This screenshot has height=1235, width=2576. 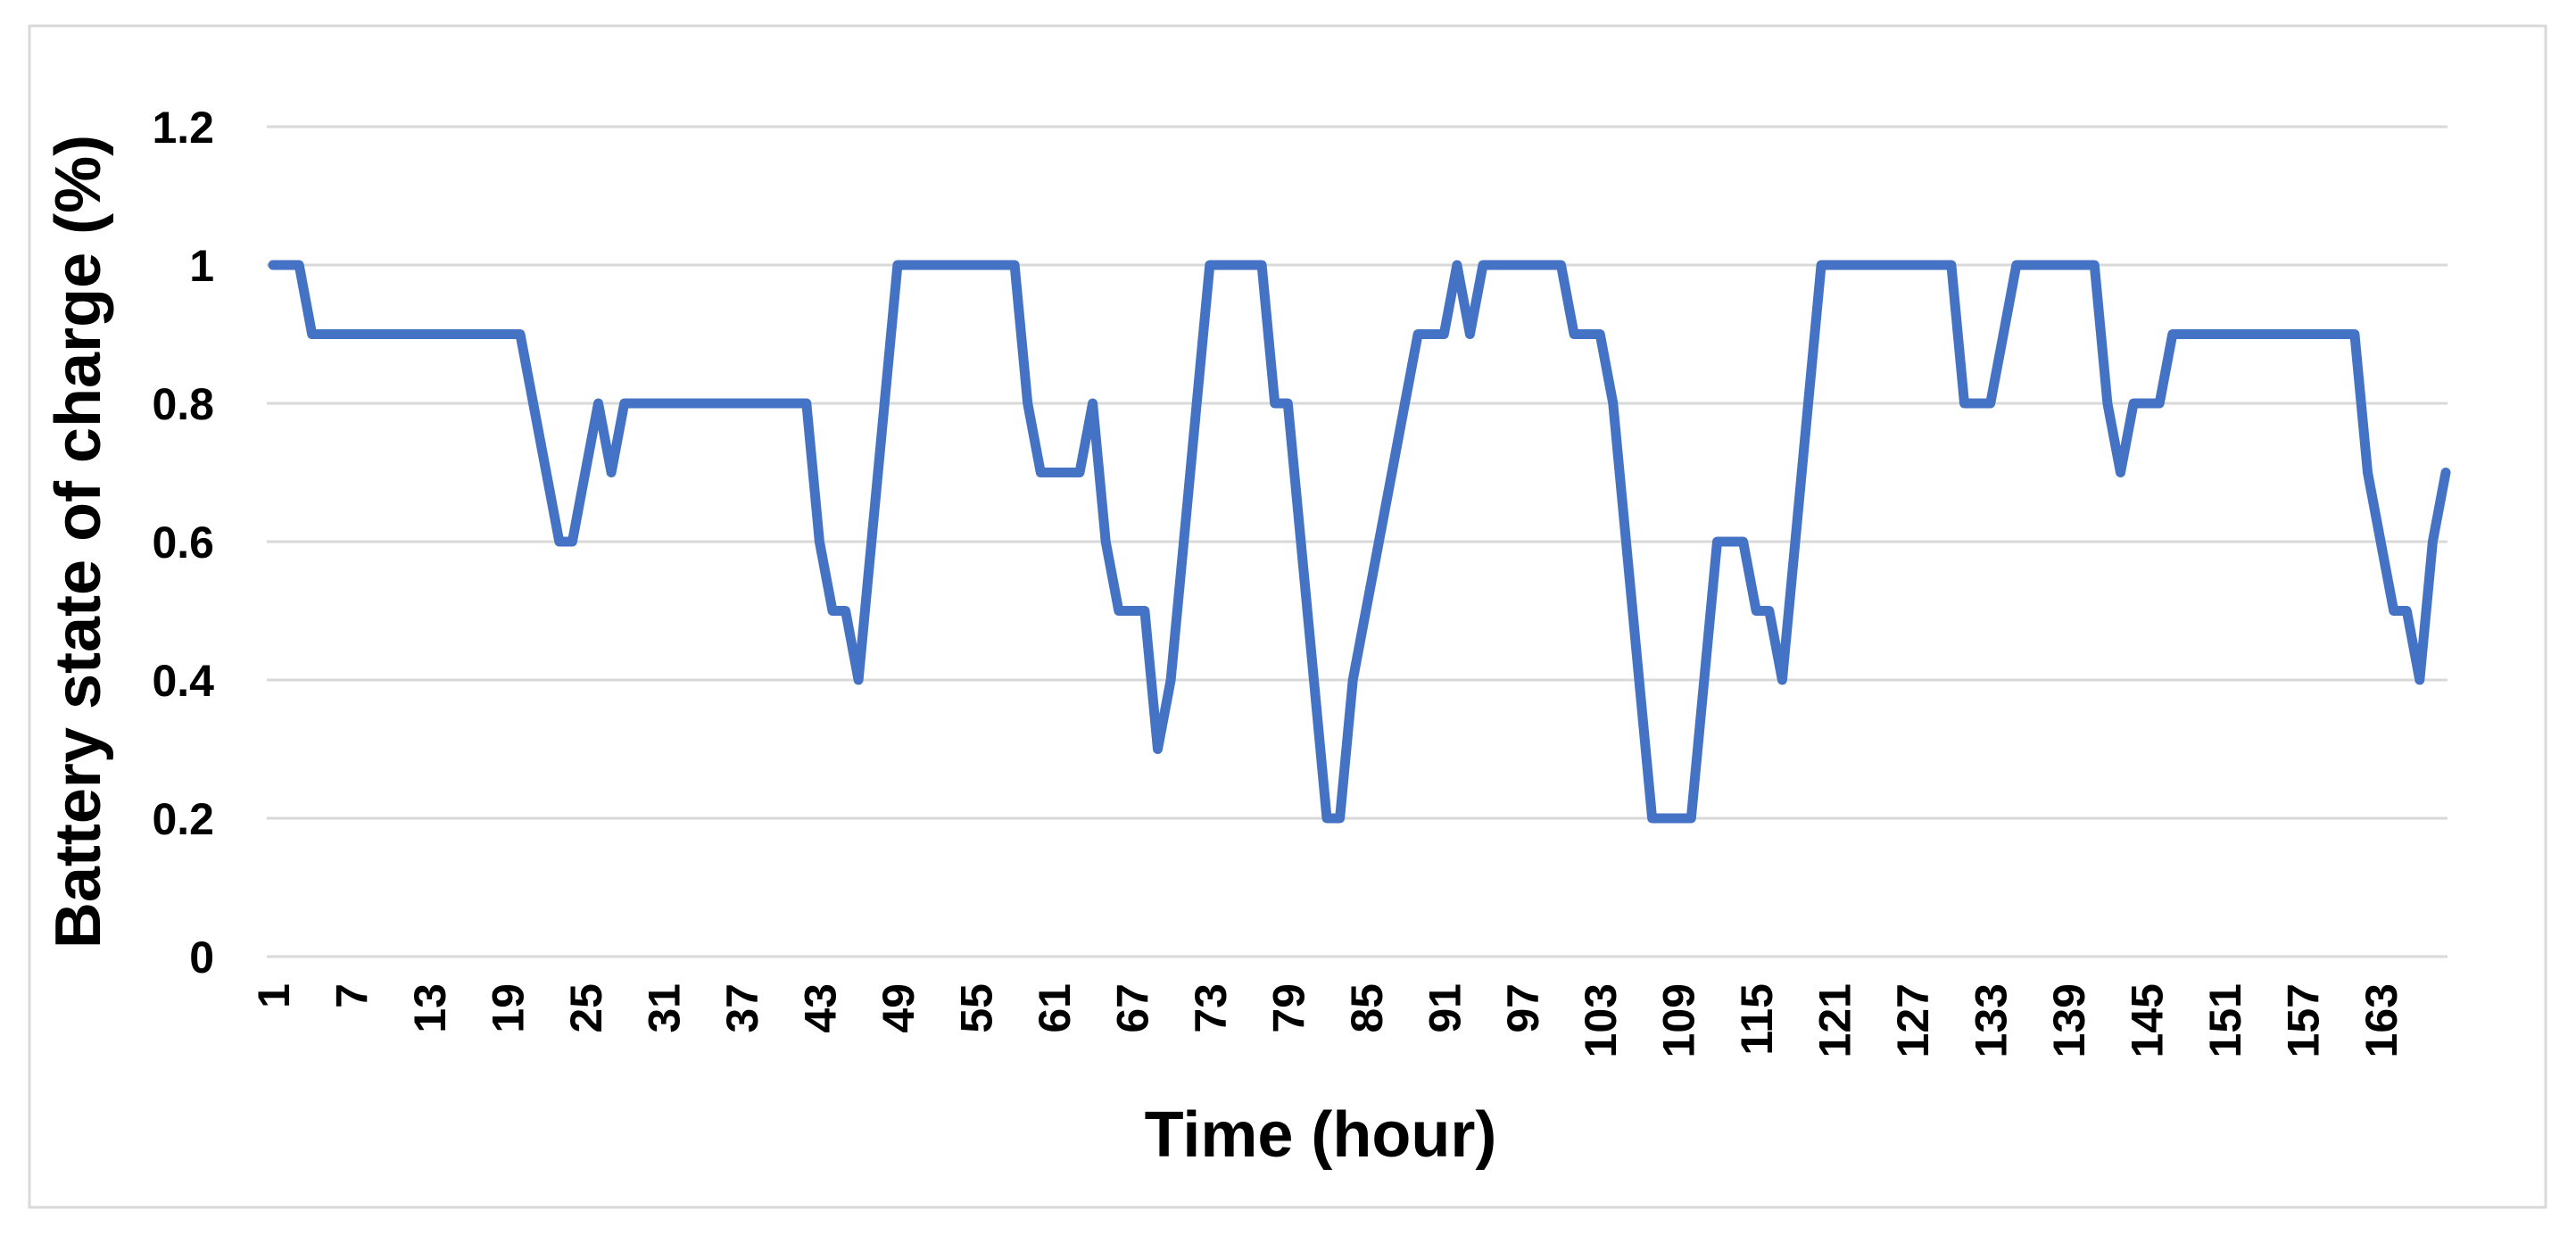 I want to click on x-tick-label: 97, so click(x=1523, y=1008).